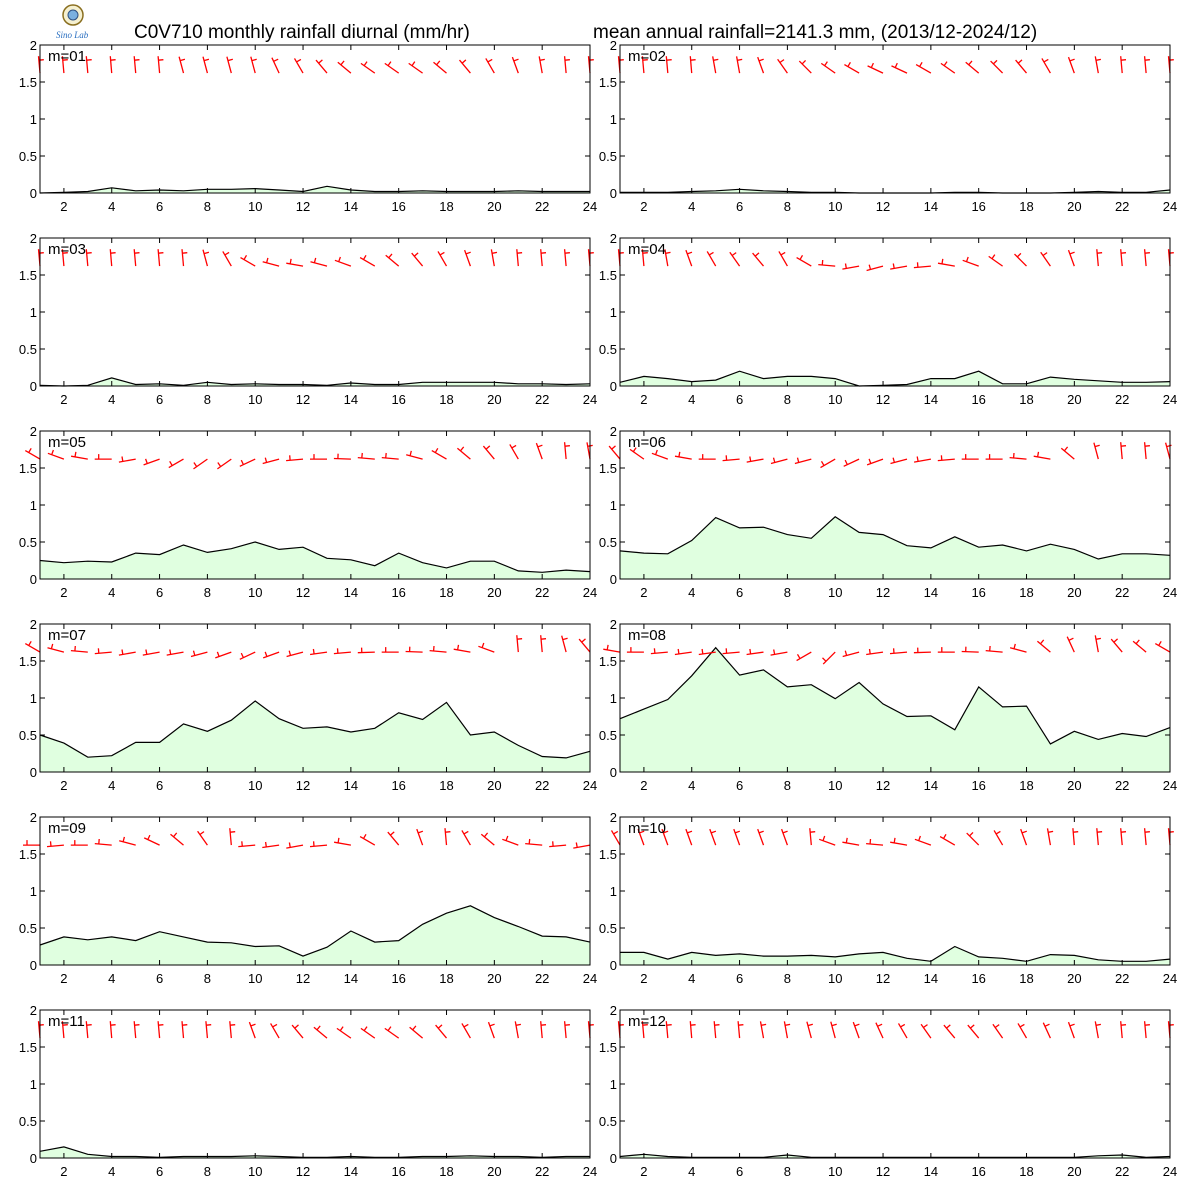  What do you see at coordinates (542, 1171) in the screenshot?
I see `x-tick-label: 22` at bounding box center [542, 1171].